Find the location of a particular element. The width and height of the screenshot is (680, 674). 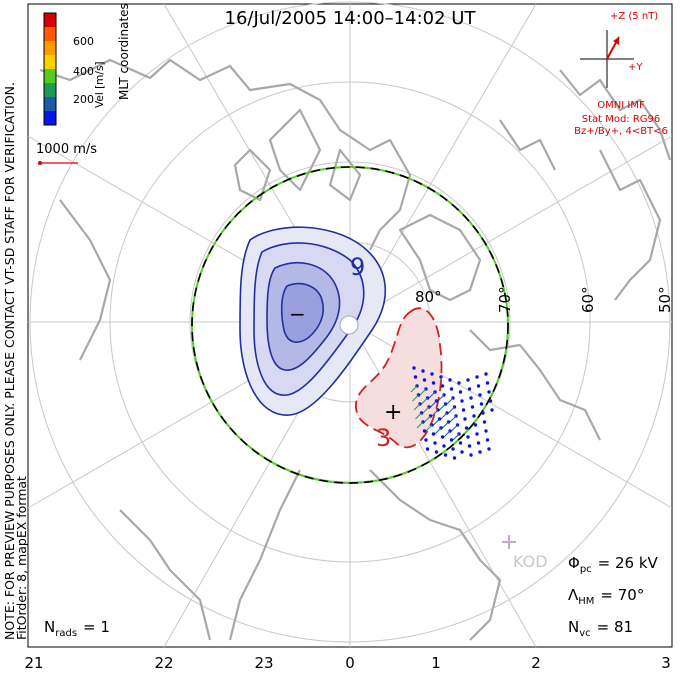

lat-label-60: 60° is located at coordinates (588, 299).